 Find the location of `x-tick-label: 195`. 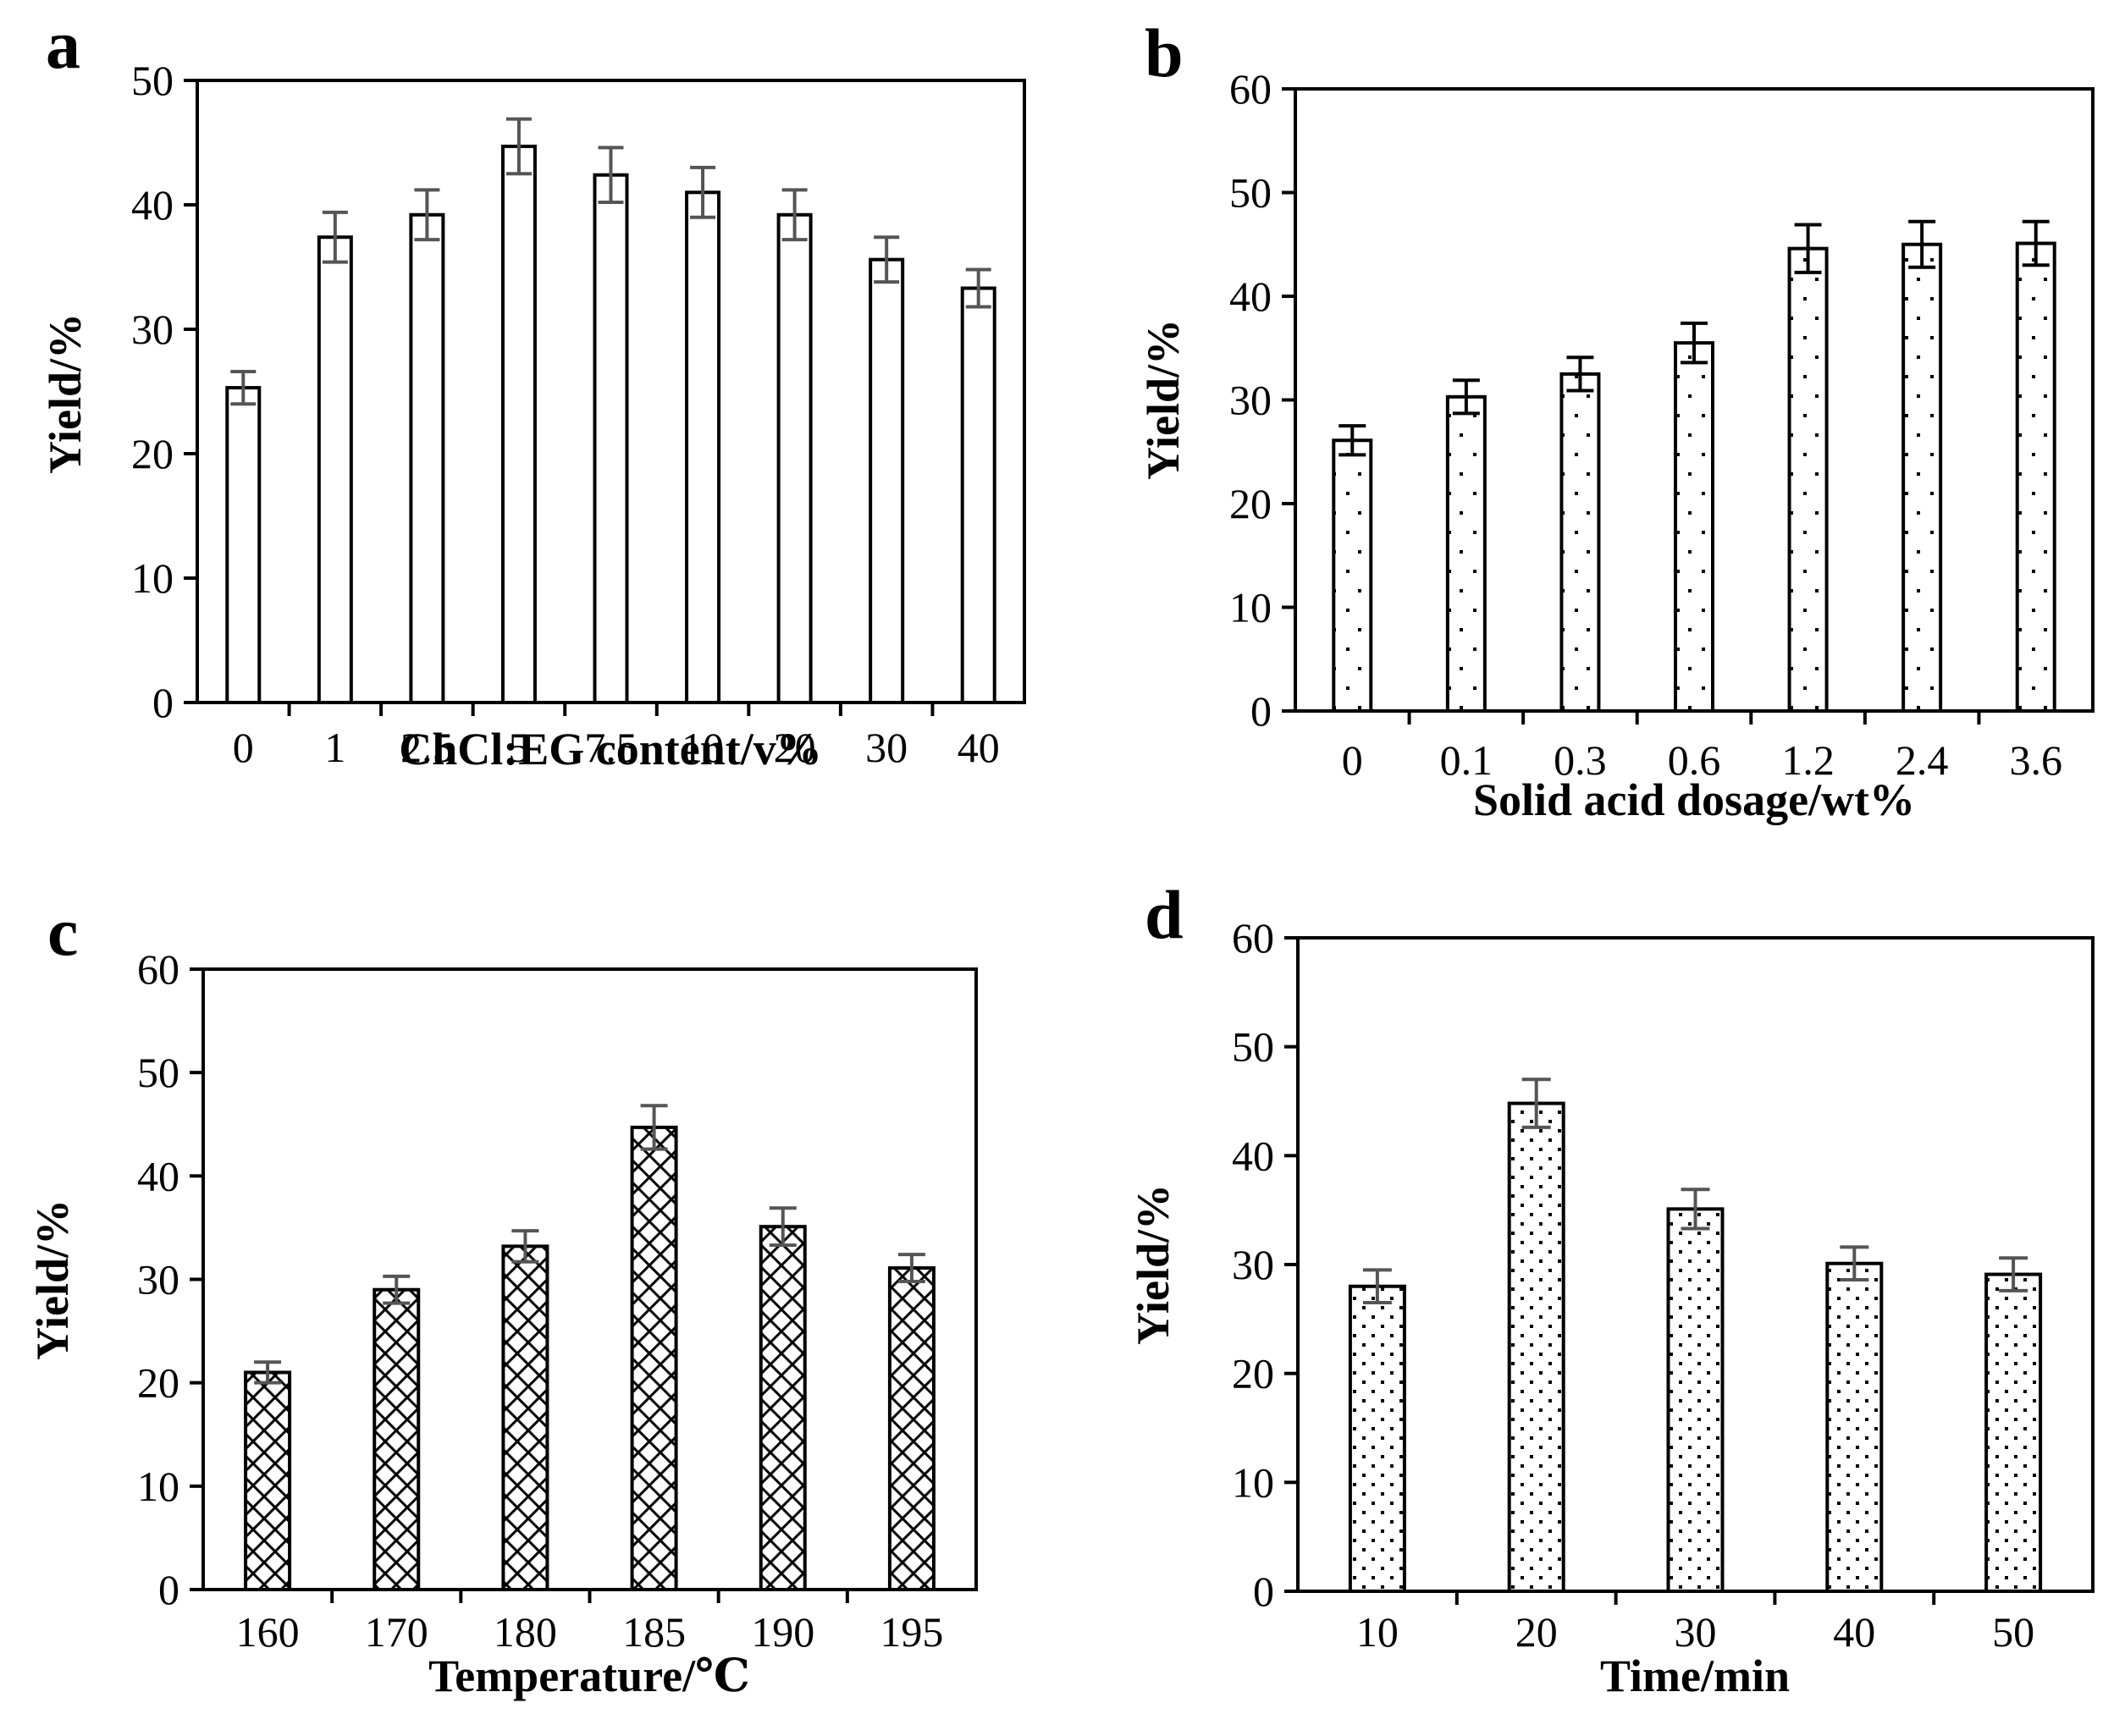

x-tick-label: 195 is located at coordinates (911, 1632).